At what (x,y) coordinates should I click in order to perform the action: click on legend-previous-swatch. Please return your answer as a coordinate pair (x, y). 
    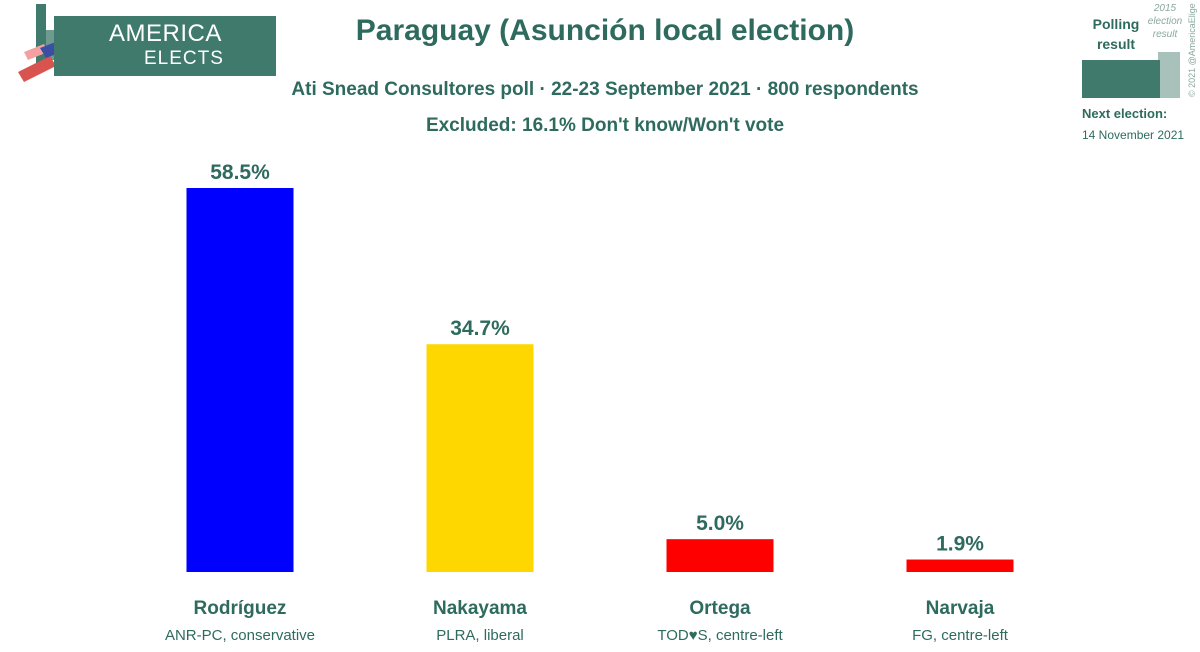
    Looking at the image, I should click on (1169, 75).